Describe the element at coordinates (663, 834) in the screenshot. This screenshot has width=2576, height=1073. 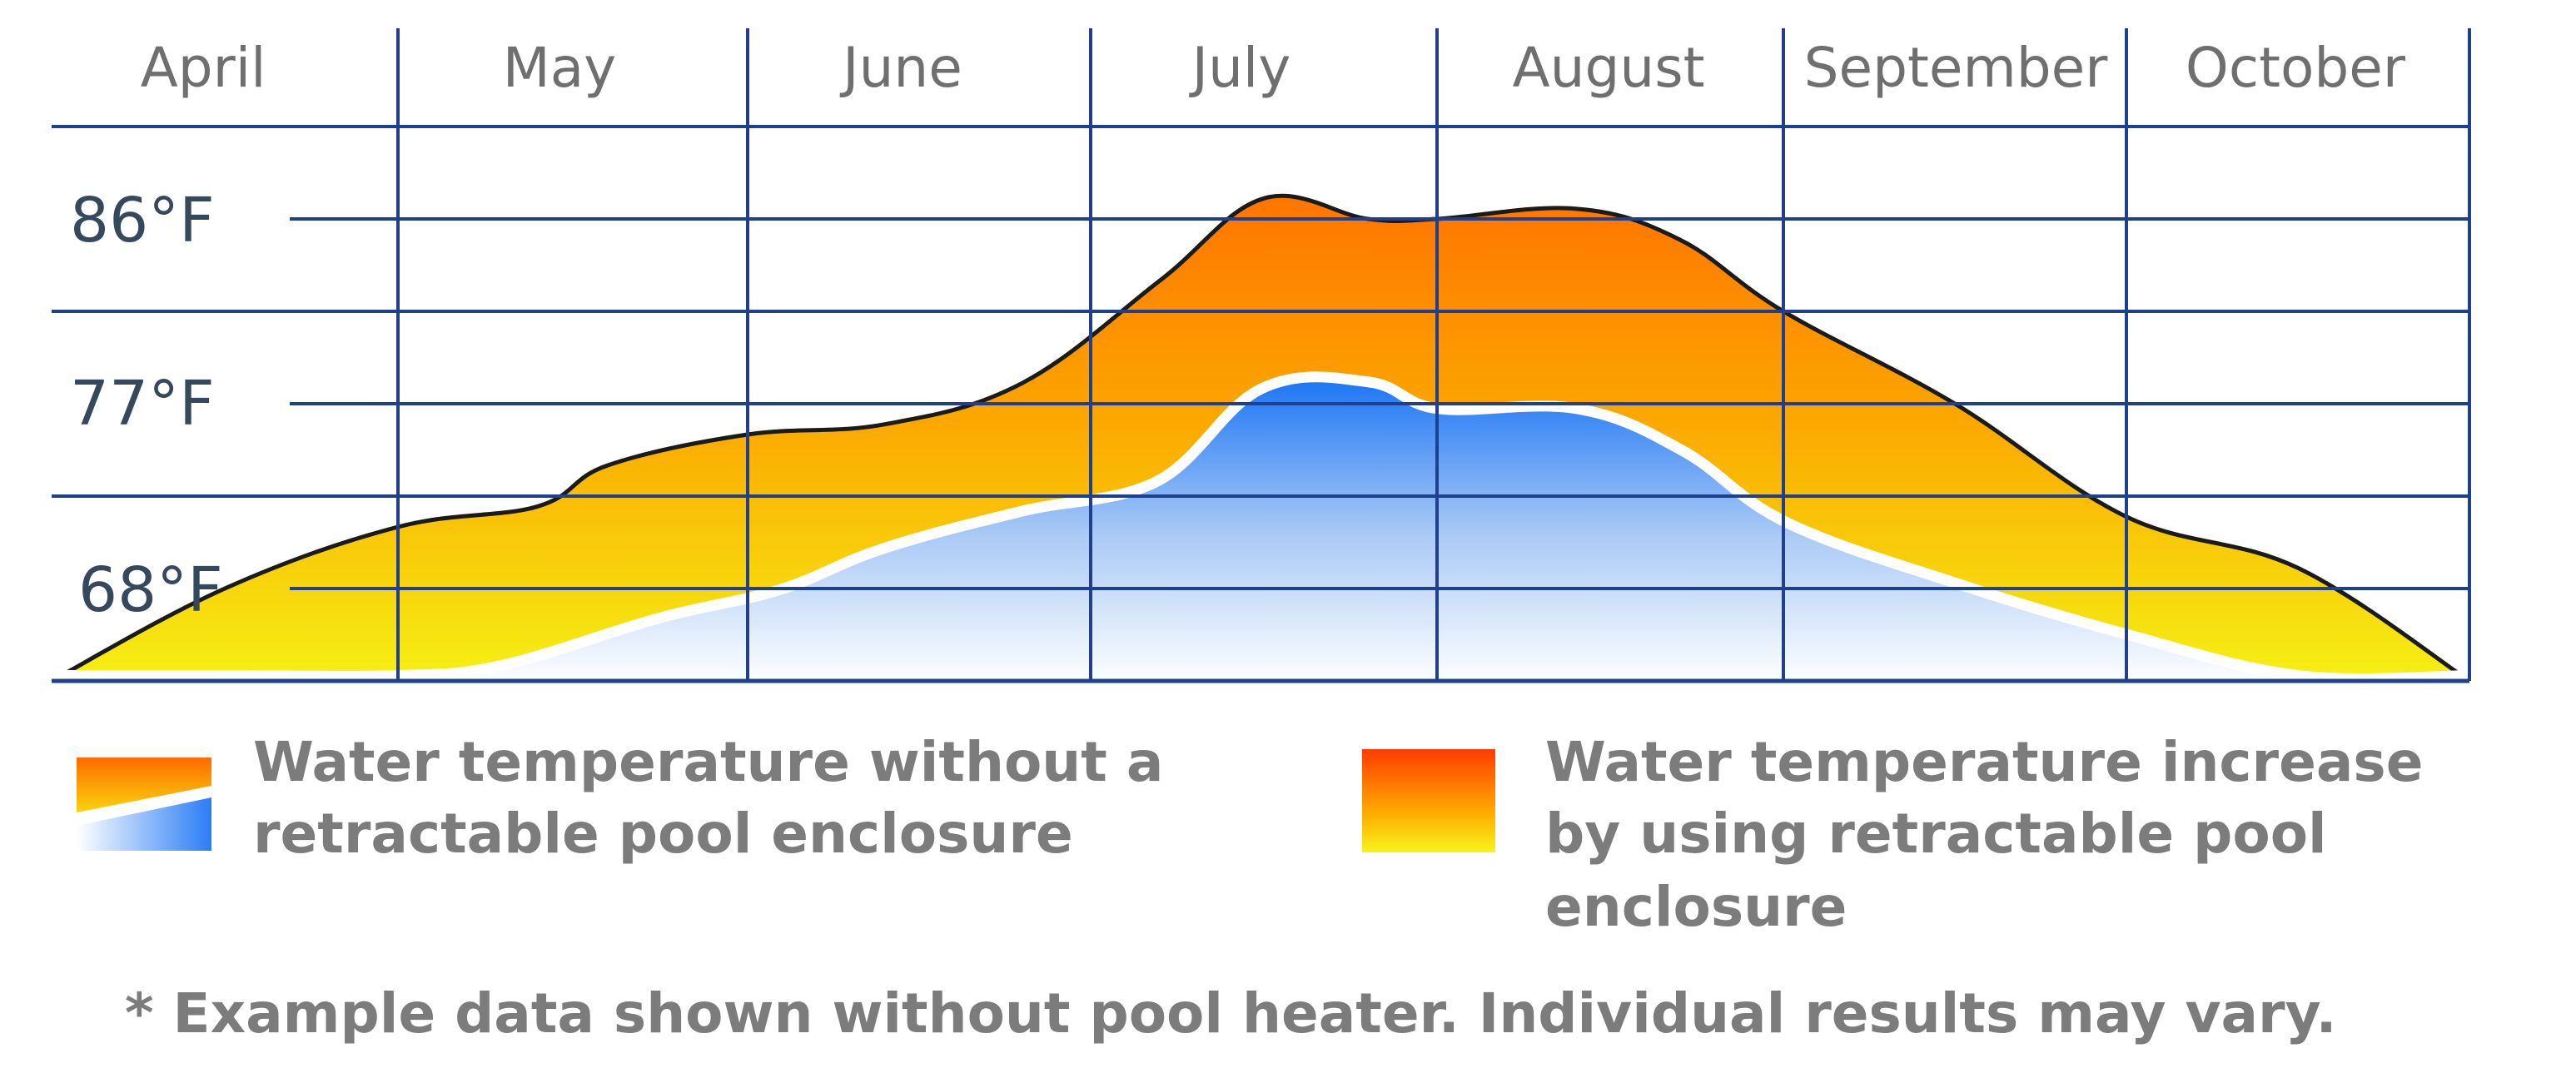
I see `legend-label-without-enclosure-line-2: retractable pool enclosure` at that location.